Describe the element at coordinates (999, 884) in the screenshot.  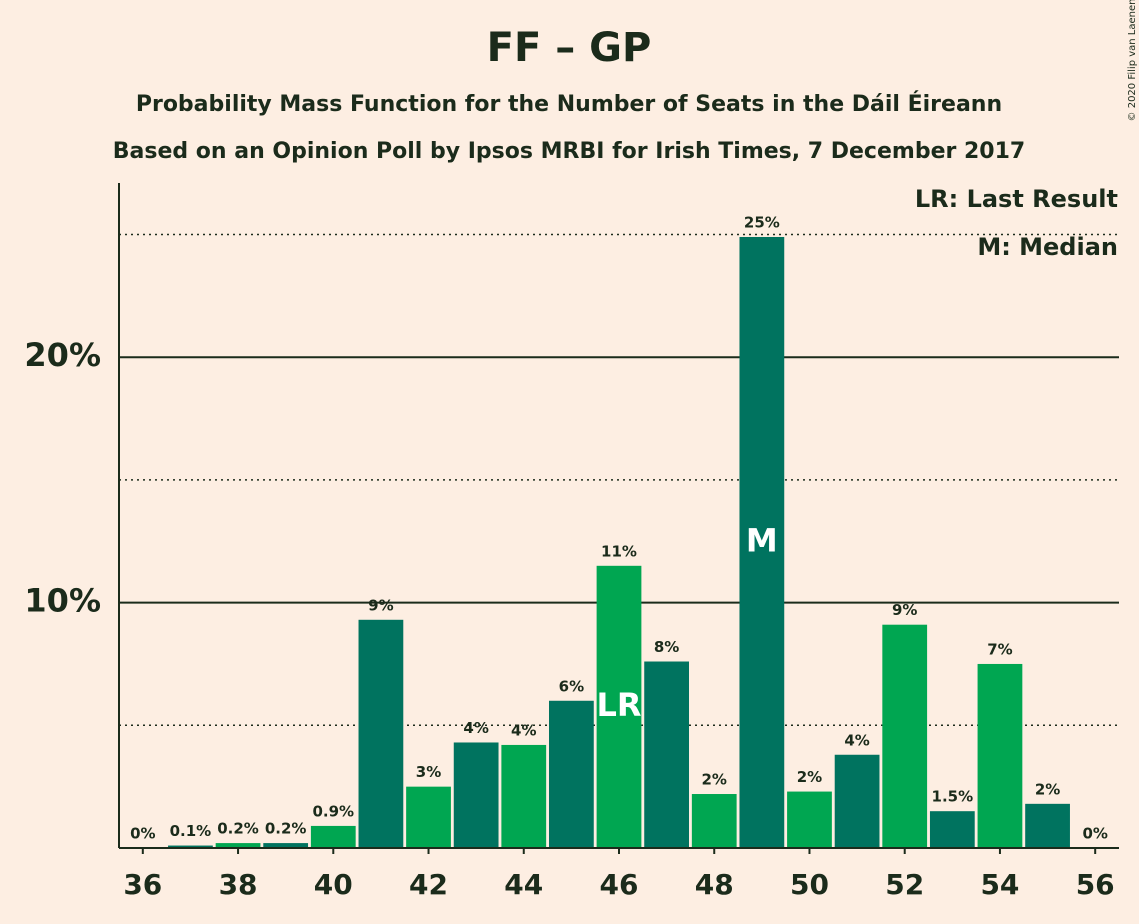
I see `x-tick-label: 54` at that location.